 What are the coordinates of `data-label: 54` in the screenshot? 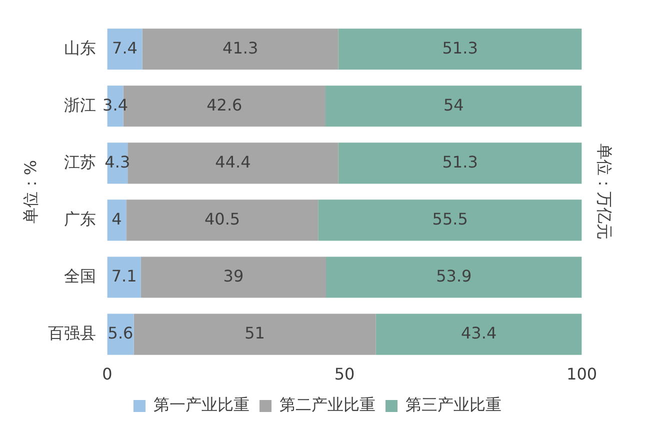 It's located at (453, 104).